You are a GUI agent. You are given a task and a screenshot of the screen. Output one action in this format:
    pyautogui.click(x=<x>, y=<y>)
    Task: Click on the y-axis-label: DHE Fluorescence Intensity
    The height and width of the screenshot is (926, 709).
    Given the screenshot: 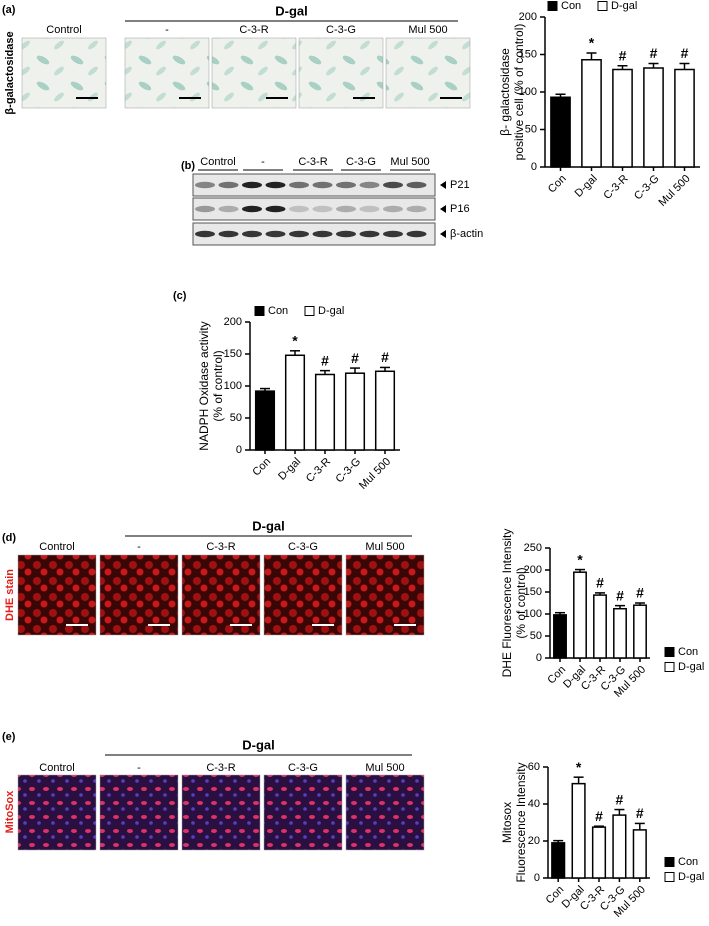 What is the action you would take?
    pyautogui.click(x=507, y=603)
    